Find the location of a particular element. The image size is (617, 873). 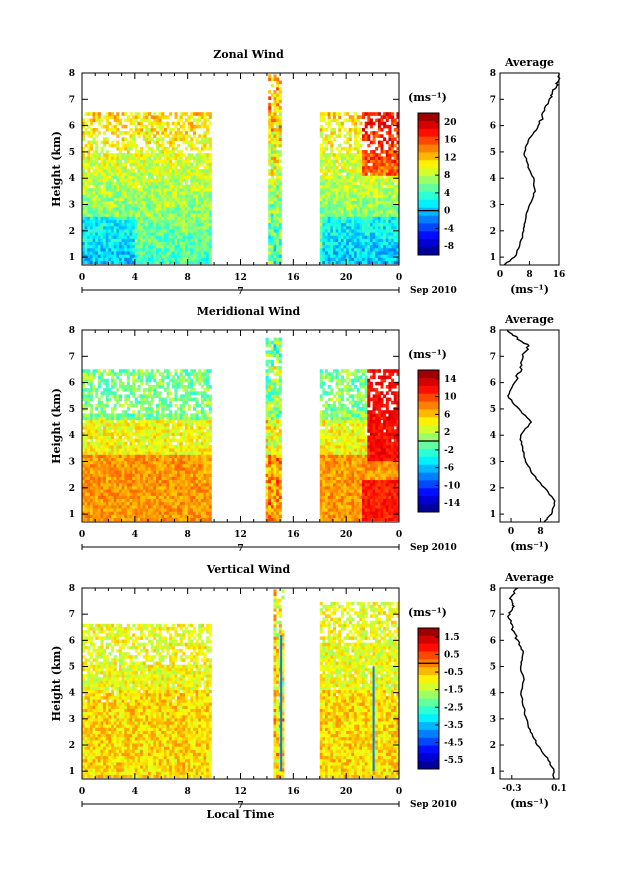

colorbar-tick-label: -2 is located at coordinates (449, 451).